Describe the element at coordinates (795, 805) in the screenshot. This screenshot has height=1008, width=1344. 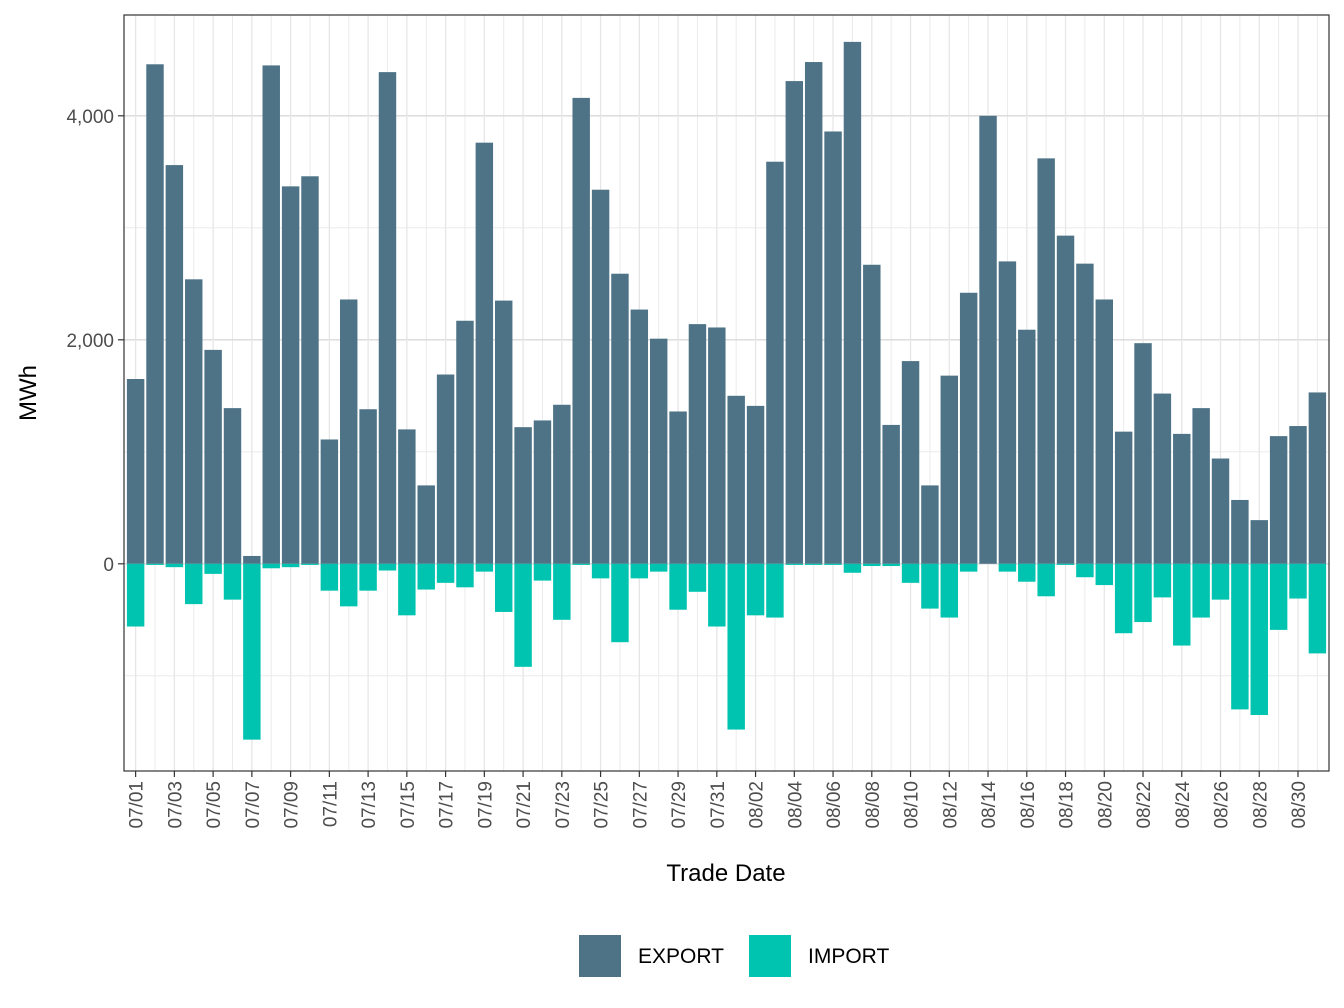
I see `x-tick-label: 08/04` at that location.